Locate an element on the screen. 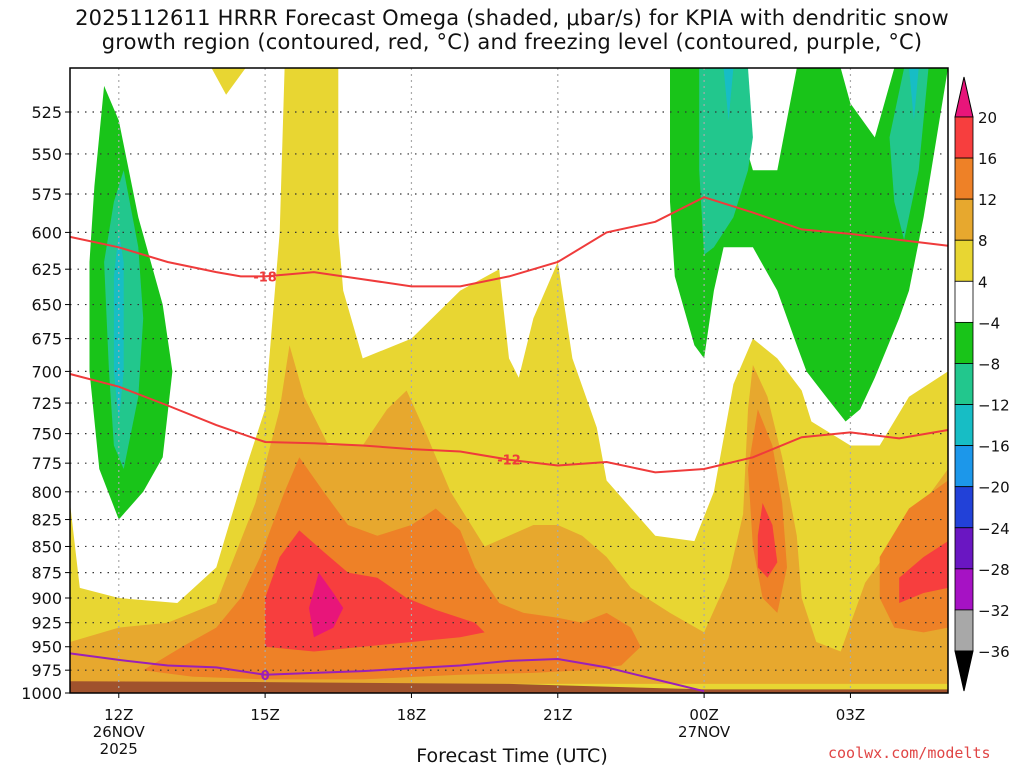 Image resolution: width=1024 pixels, height=768 pixels. colorbar-label: 20 is located at coordinates (987, 118).